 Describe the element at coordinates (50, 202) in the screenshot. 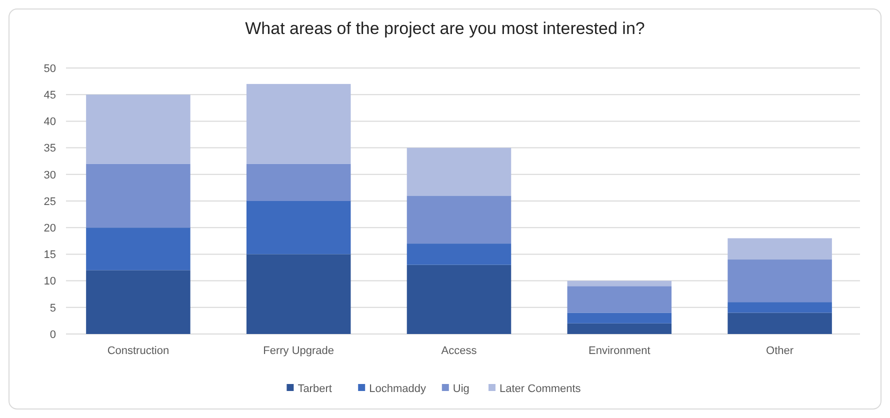

I see `y-tick-label: 25` at that location.